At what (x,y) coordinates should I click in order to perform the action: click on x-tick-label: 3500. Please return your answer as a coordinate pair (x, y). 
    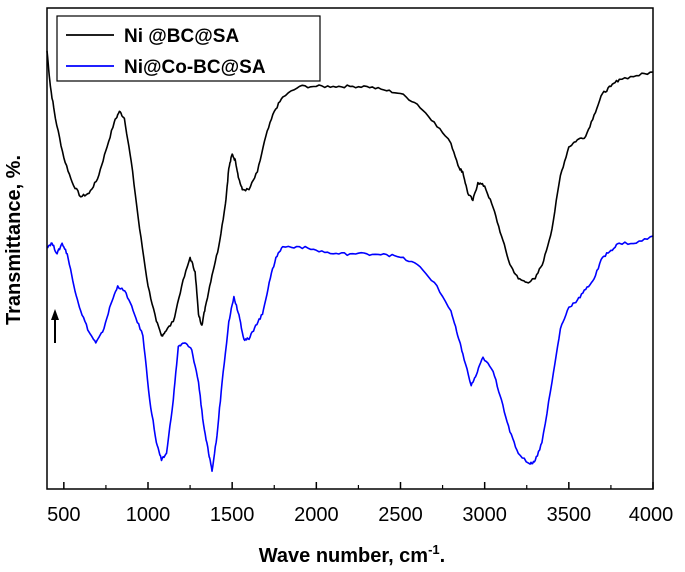
    Looking at the image, I should click on (569, 515).